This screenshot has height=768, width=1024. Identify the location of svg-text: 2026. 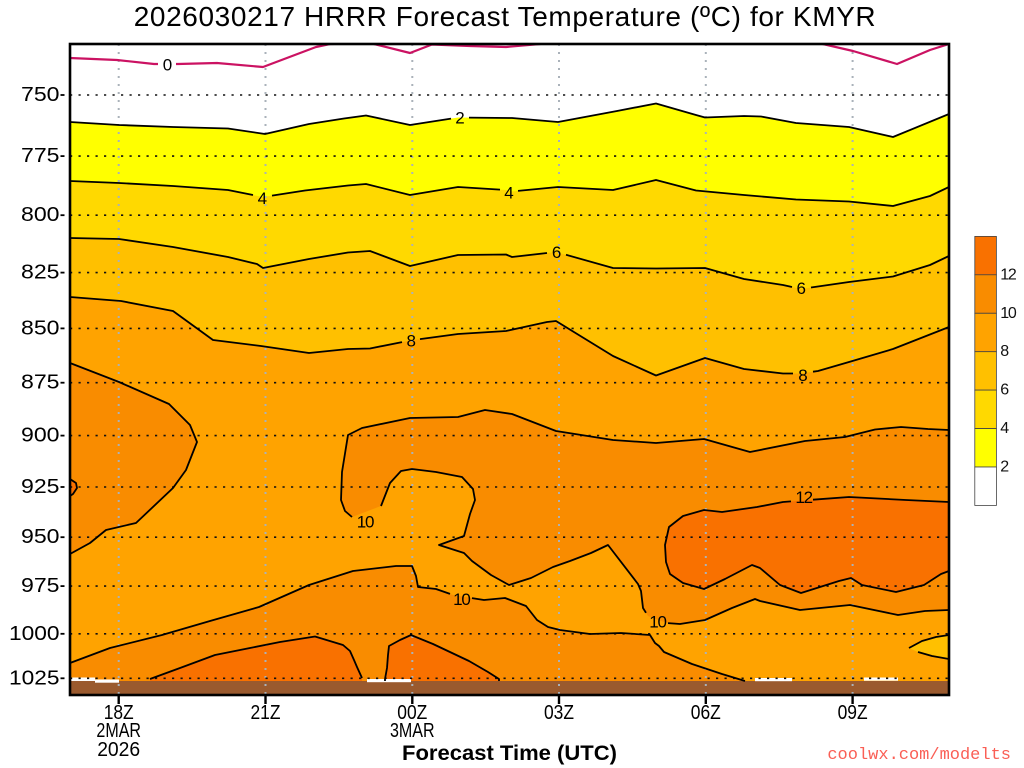
(118, 750).